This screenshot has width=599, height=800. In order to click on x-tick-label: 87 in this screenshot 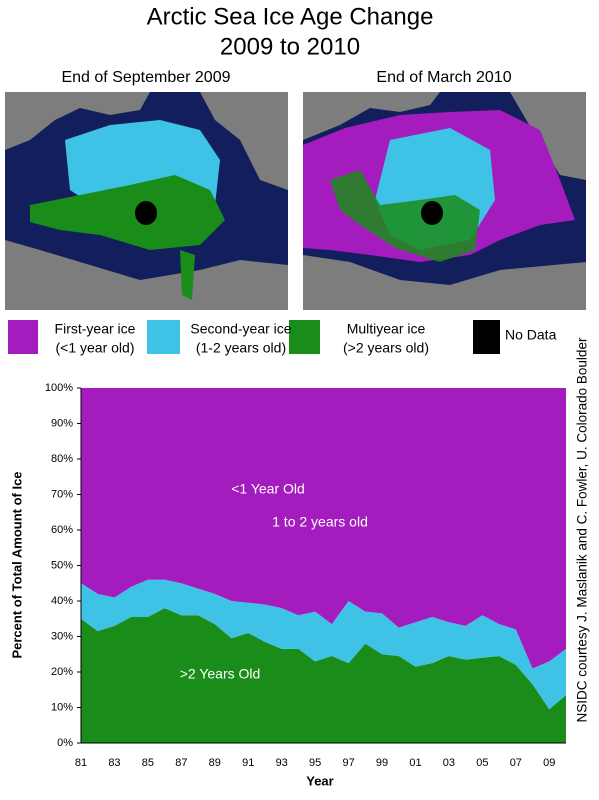, I will do `click(181, 763)`.